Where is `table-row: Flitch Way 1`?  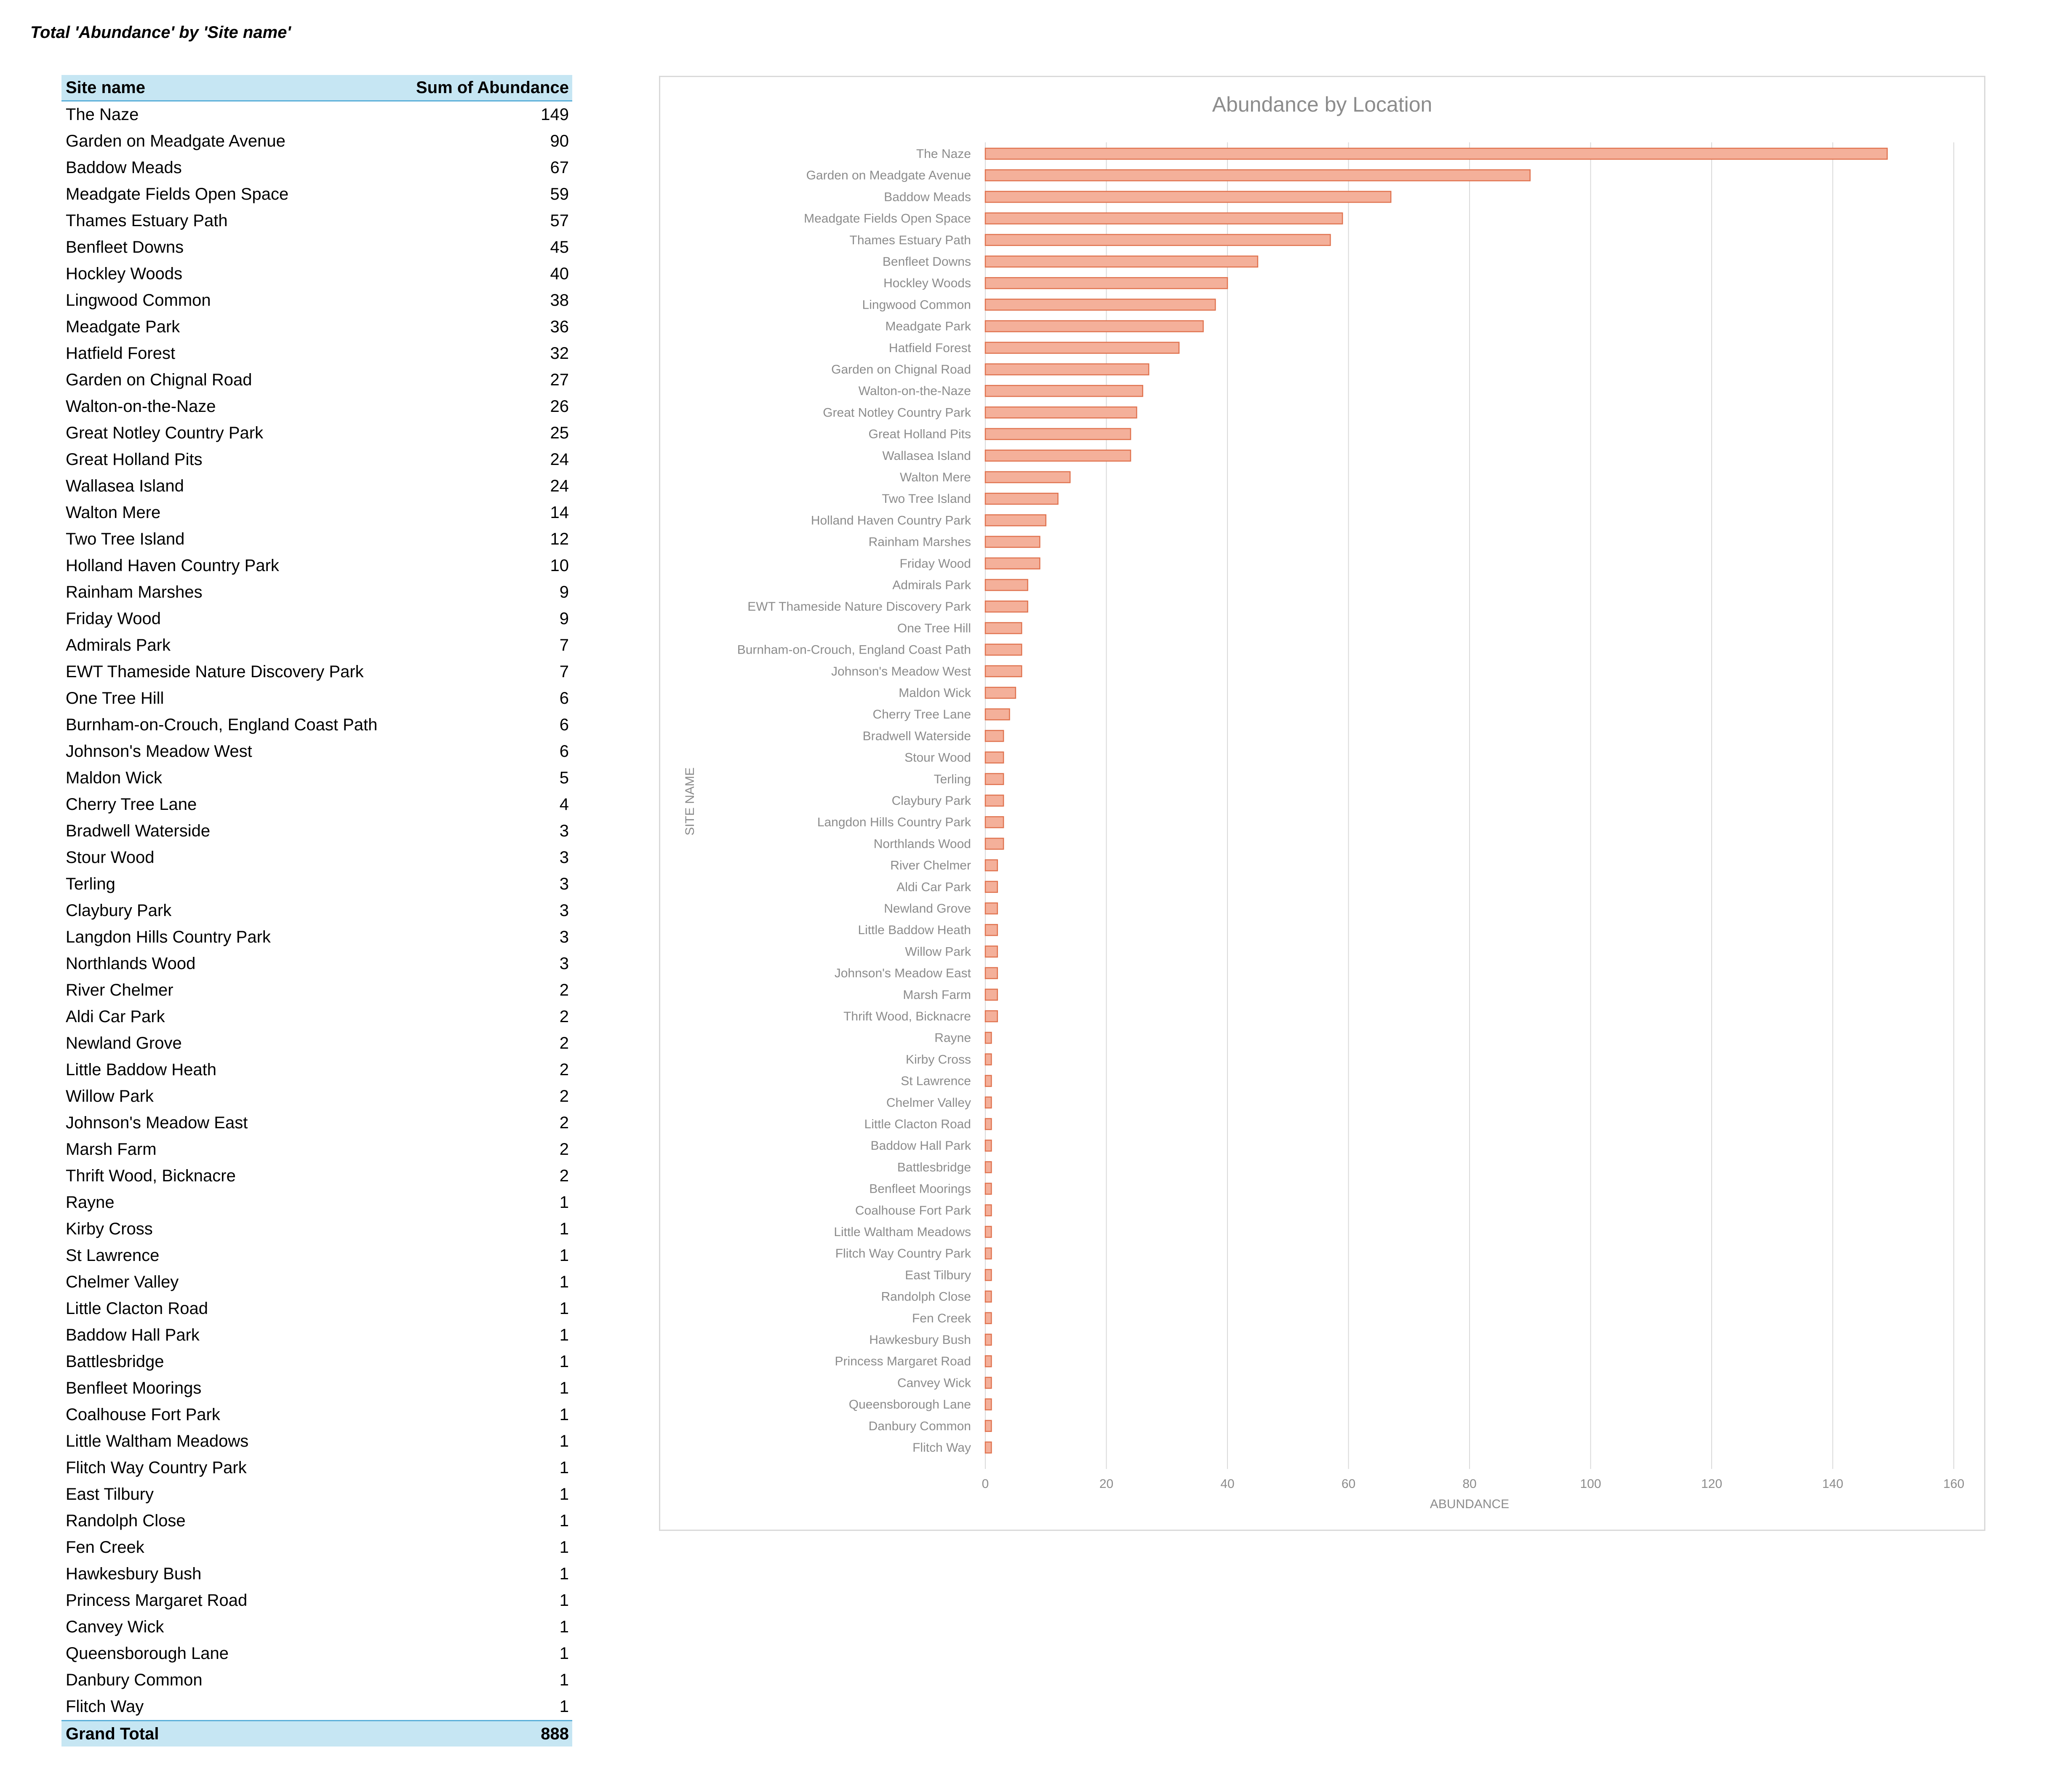 table-row: Flitch Way 1 is located at coordinates (317, 1706).